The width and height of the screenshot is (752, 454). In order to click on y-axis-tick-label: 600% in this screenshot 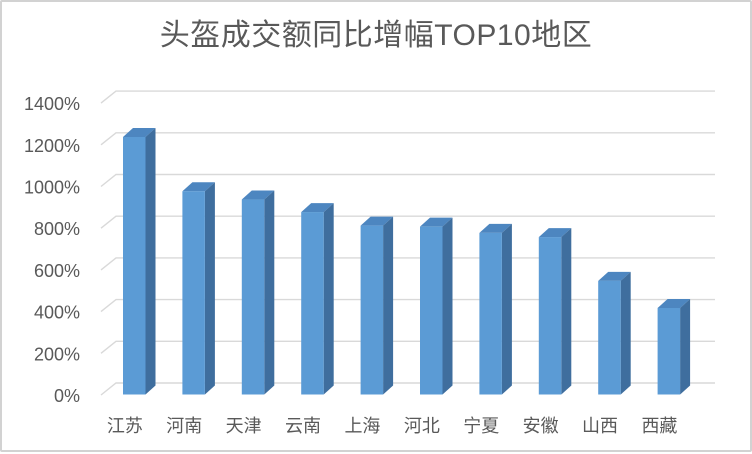, I will do `click(57, 271)`.